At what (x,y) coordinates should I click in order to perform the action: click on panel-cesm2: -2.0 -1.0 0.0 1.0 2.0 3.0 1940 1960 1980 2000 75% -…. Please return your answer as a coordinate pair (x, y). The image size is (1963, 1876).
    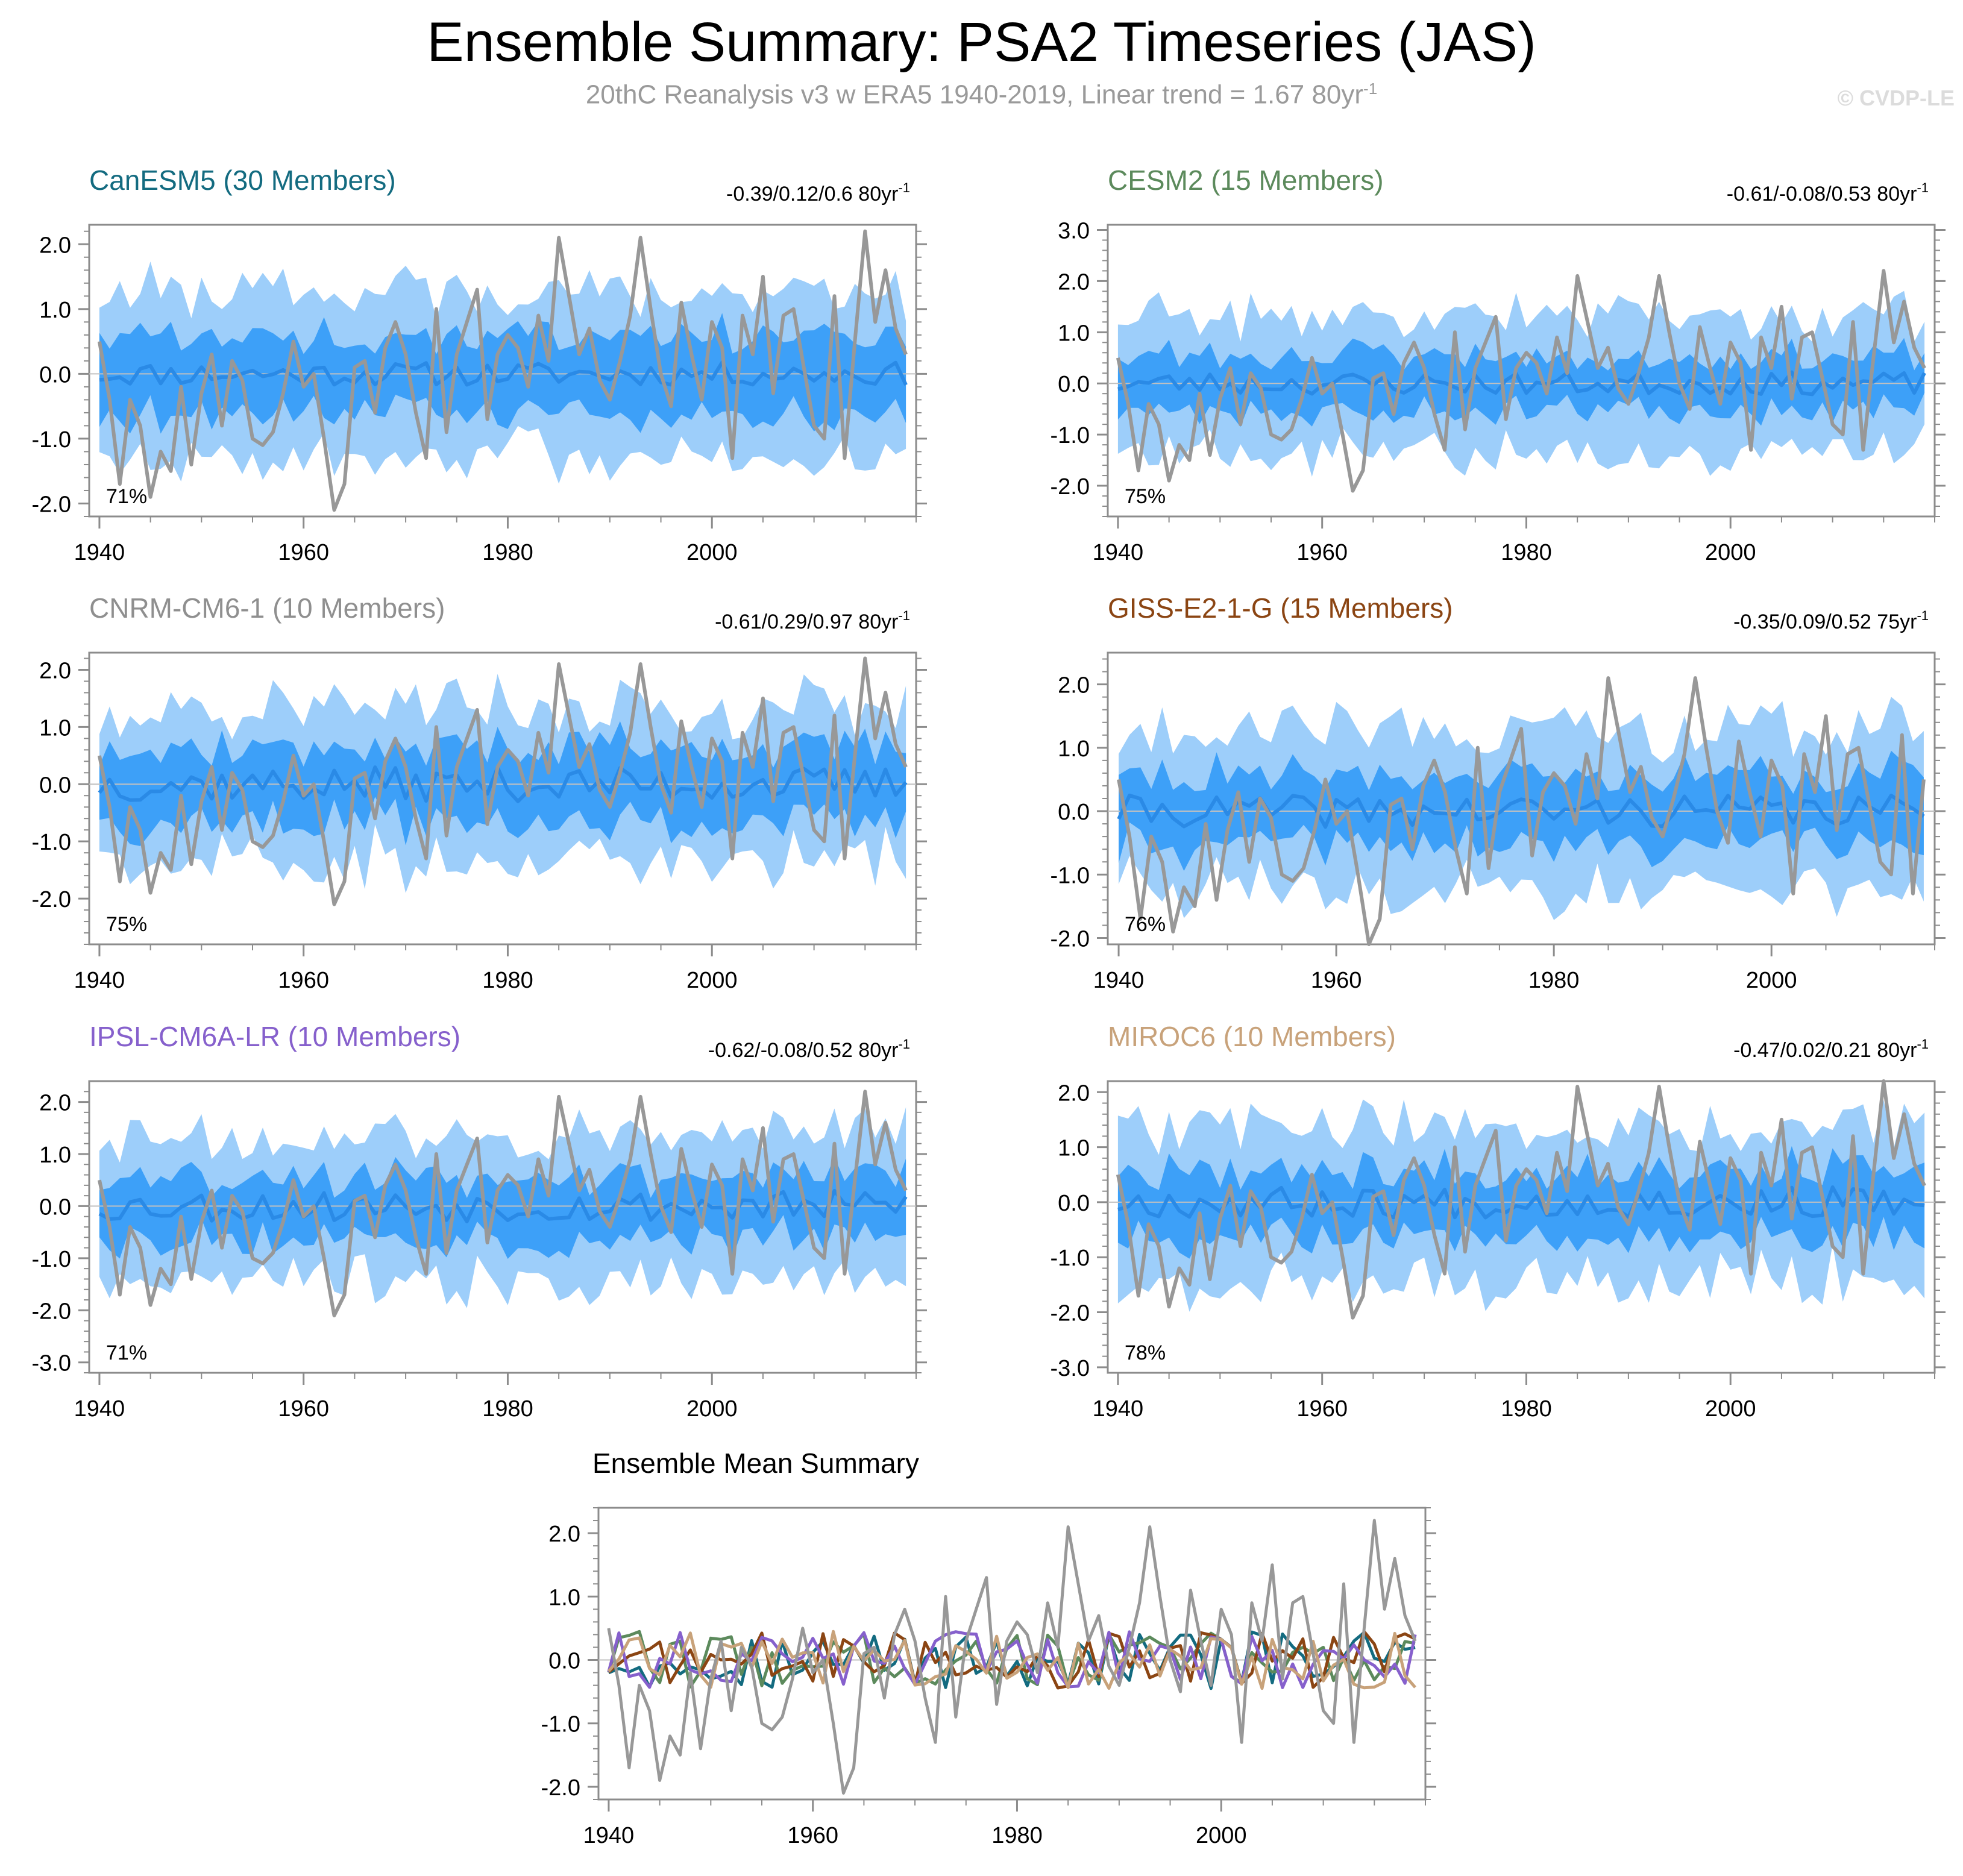
    Looking at the image, I should click on (1498, 365).